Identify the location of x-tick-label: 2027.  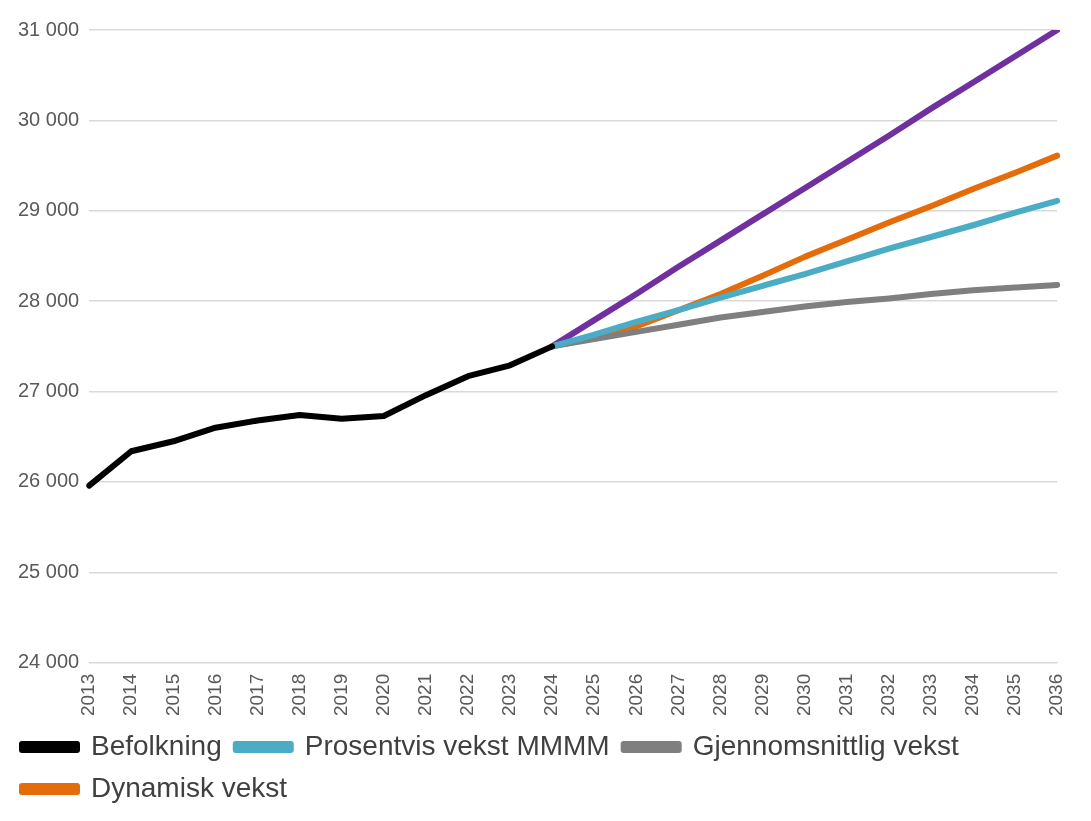
(677, 695).